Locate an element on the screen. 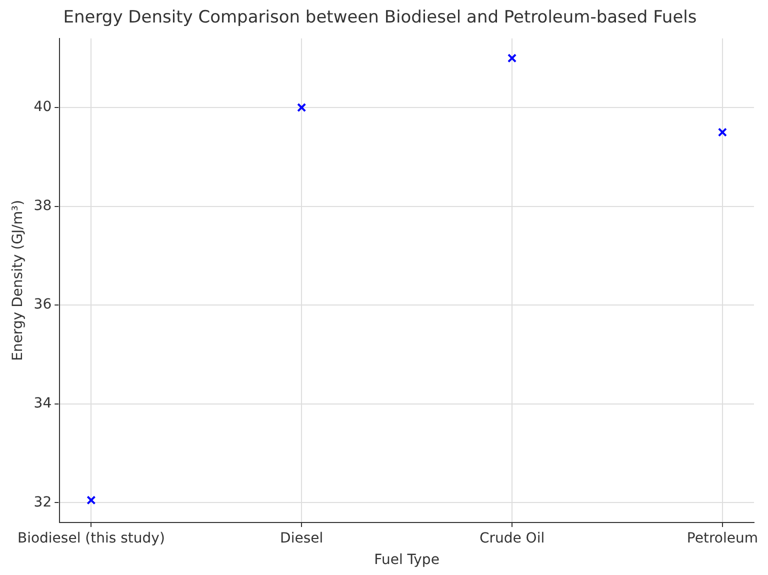  y-tick-label: 32 is located at coordinates (43, 502).